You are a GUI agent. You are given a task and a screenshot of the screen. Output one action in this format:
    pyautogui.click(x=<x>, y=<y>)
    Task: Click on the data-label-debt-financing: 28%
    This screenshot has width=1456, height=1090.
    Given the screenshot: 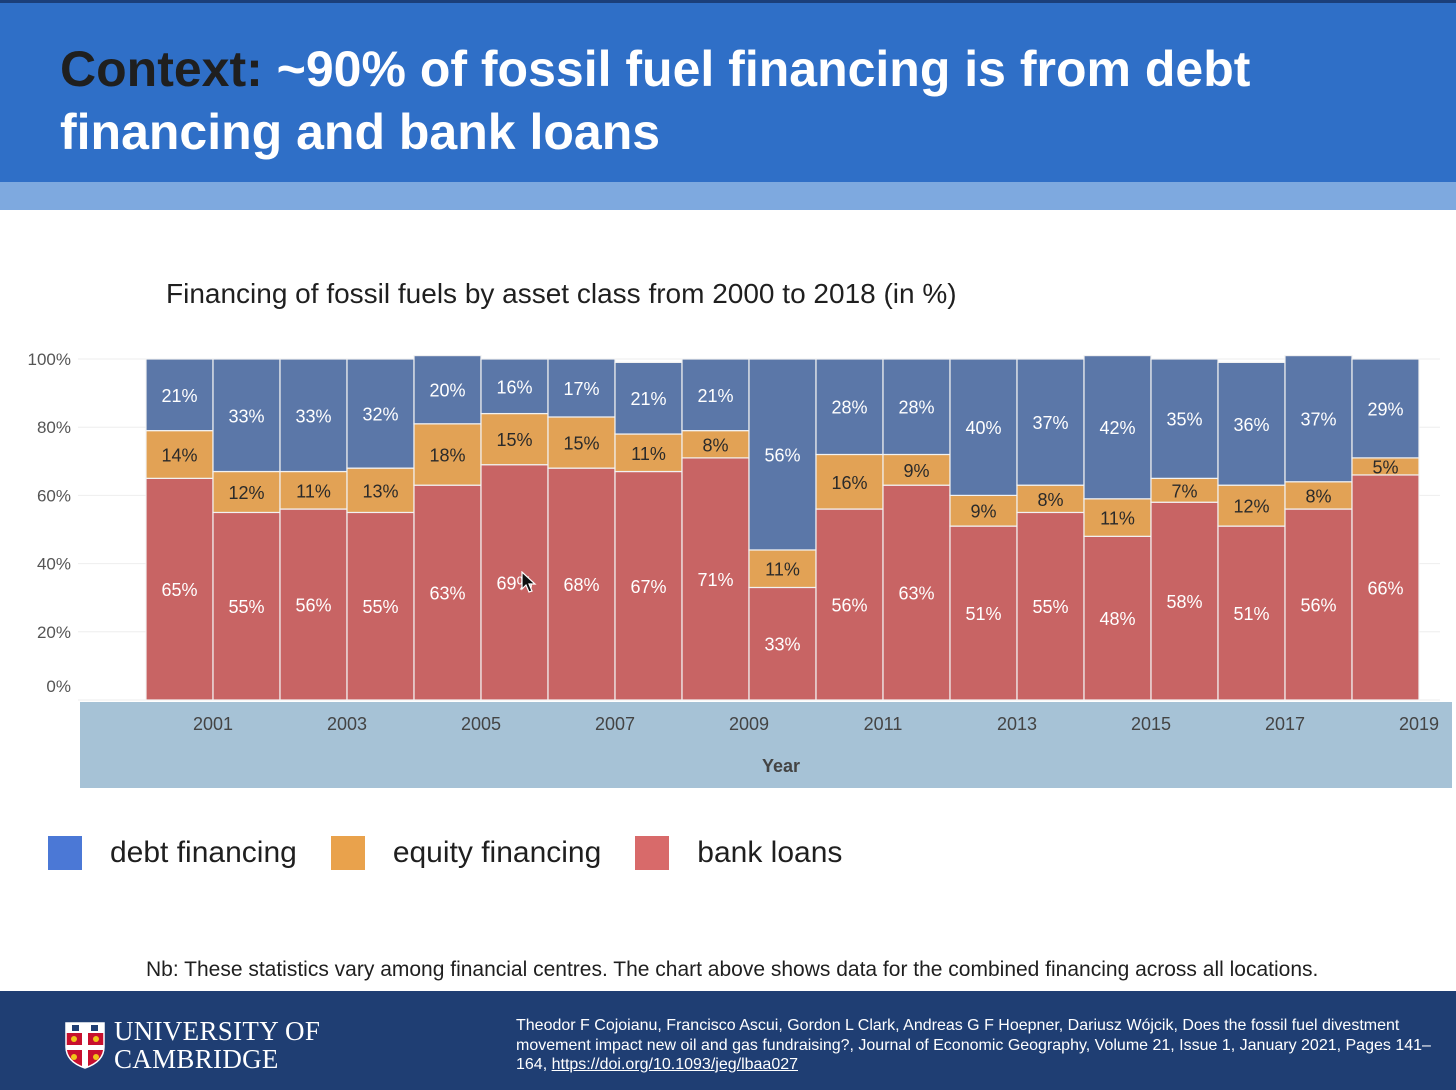 What is the action you would take?
    pyautogui.click(x=916, y=408)
    